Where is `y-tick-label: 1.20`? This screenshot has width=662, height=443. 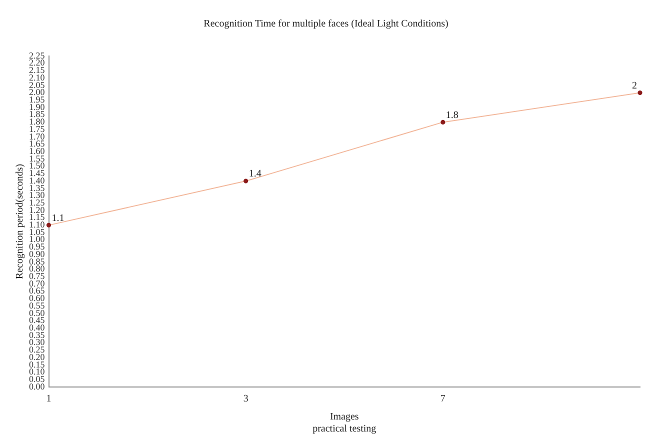 y-tick-label: 1.20 is located at coordinates (37, 209).